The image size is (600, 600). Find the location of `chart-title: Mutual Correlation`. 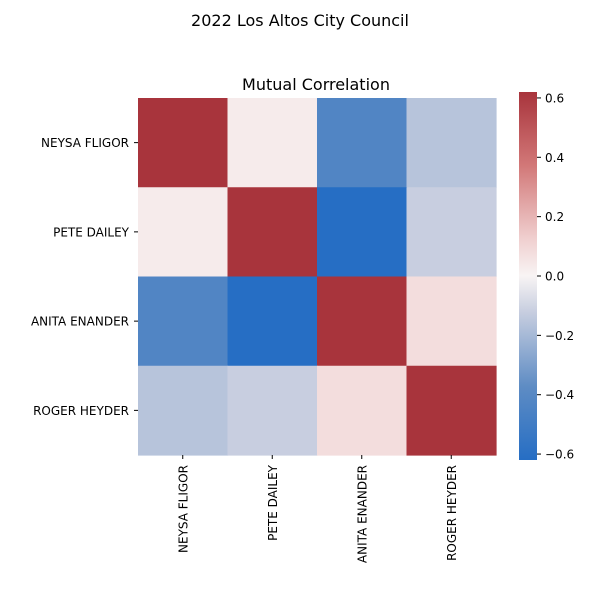

chart-title: Mutual Correlation is located at coordinates (316, 84).